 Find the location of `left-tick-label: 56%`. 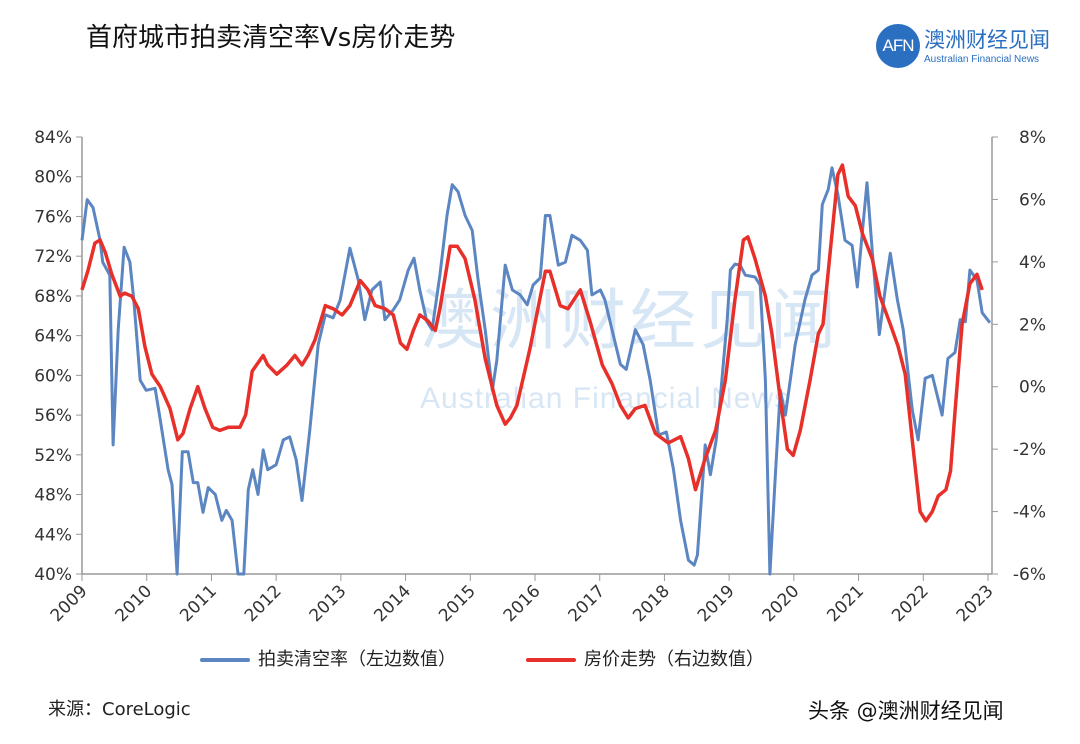

left-tick-label: 56% is located at coordinates (53, 416).